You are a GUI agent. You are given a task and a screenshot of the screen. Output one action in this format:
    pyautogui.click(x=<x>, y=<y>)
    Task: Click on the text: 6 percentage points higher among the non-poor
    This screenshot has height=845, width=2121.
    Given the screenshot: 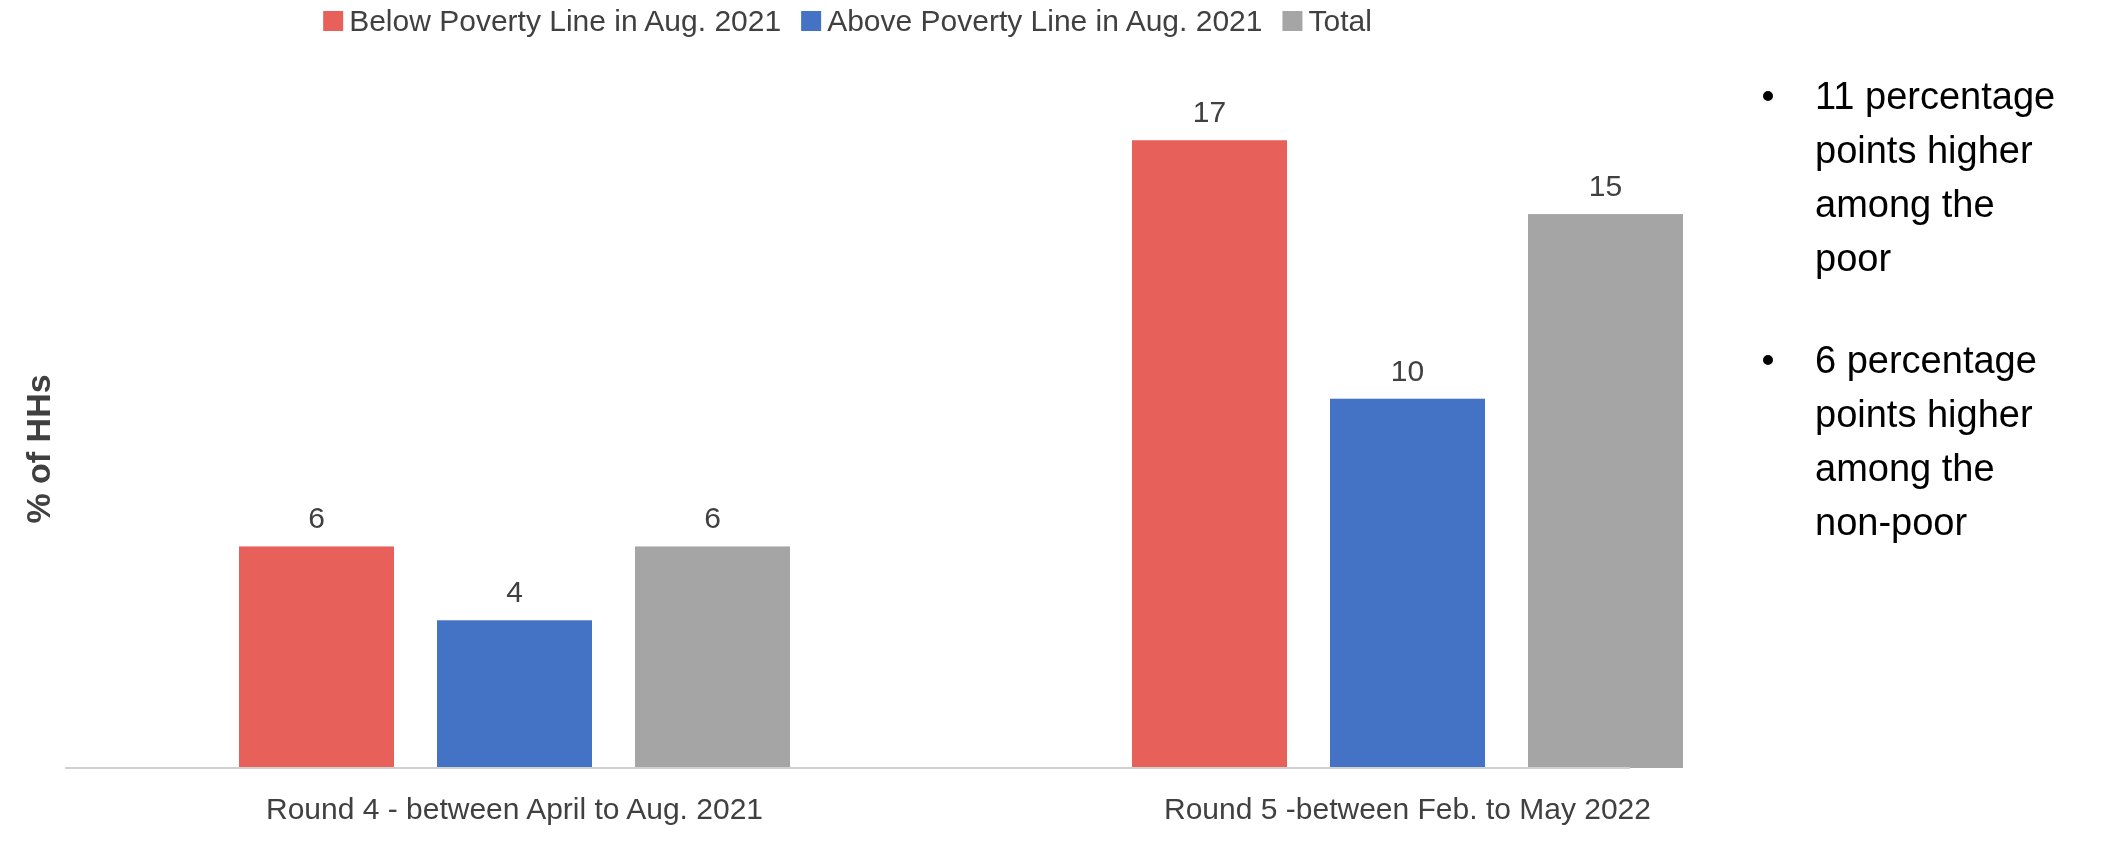 What is the action you would take?
    pyautogui.click(x=1926, y=441)
    